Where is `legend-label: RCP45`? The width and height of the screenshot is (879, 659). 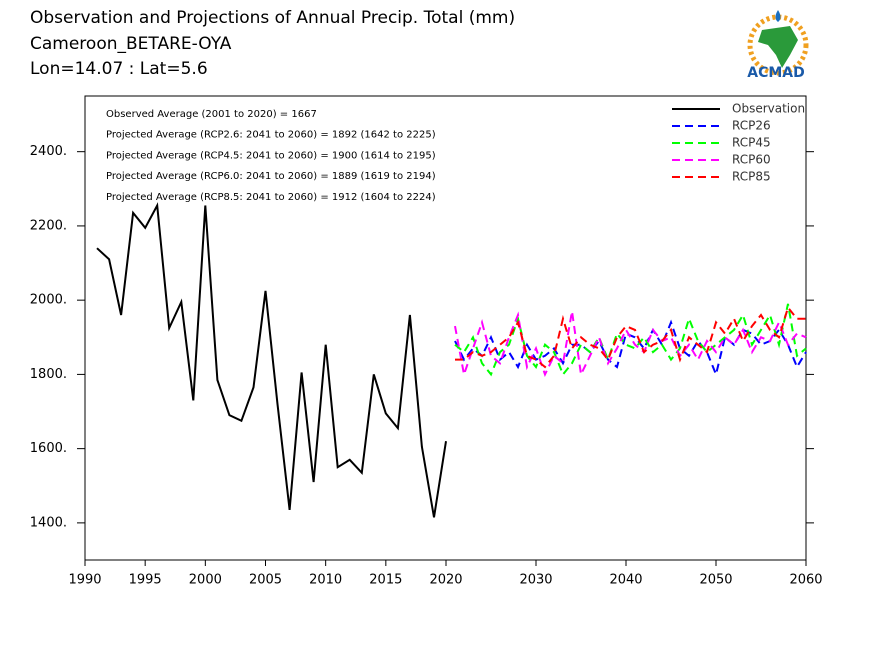
legend-label: RCP45 is located at coordinates (751, 143).